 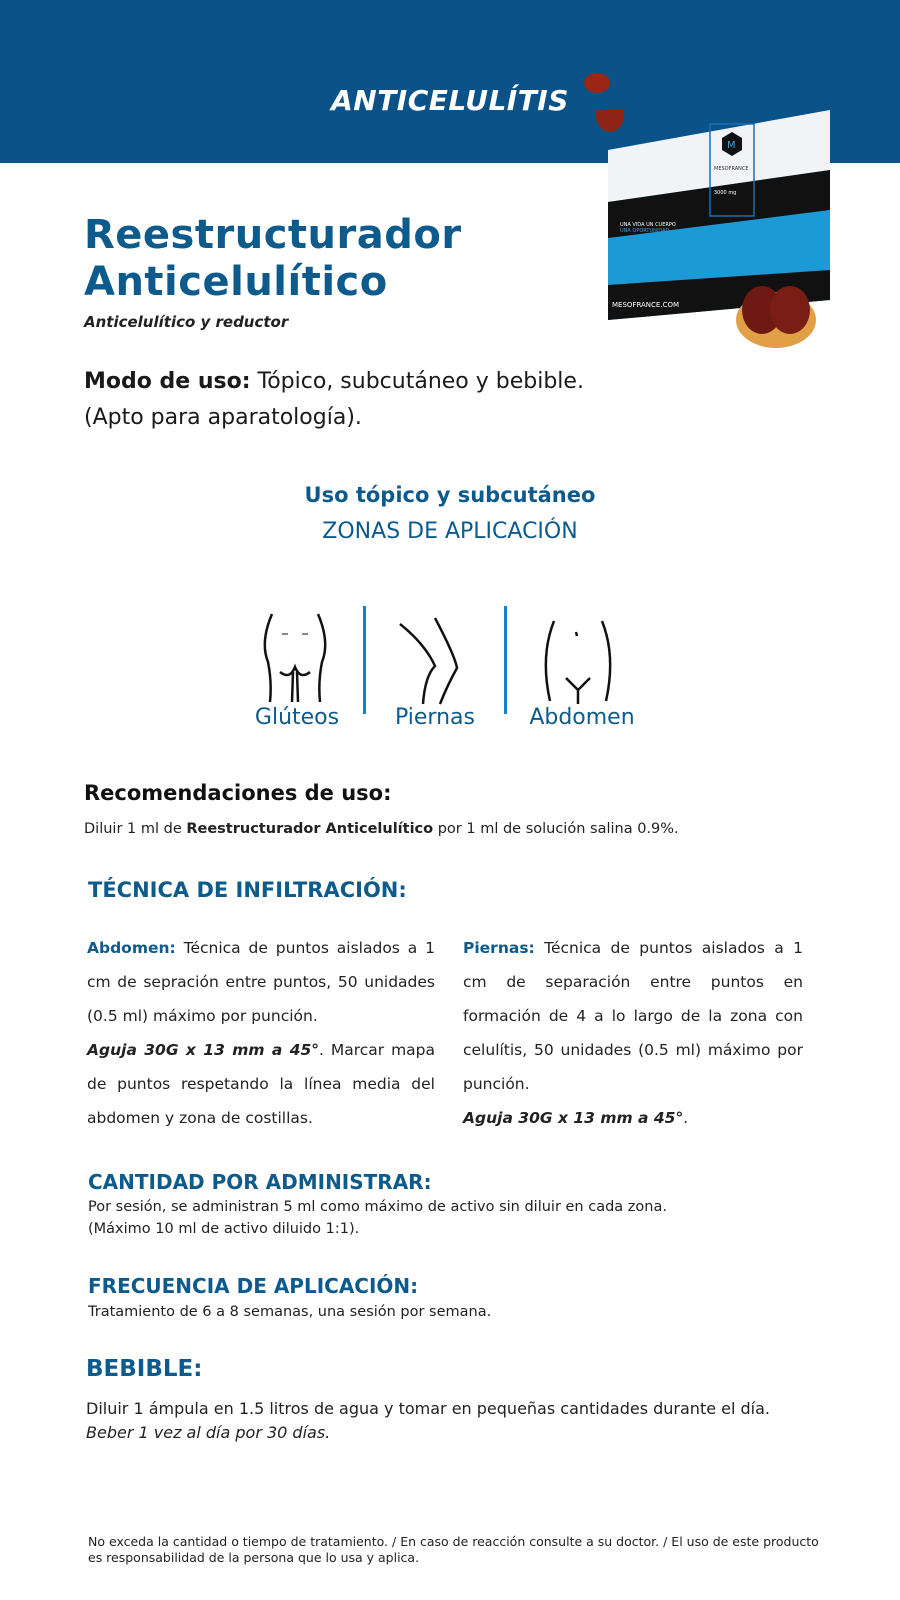 What do you see at coordinates (731, 169) in the screenshot?
I see `box-brand: MESOFRANCE` at bounding box center [731, 169].